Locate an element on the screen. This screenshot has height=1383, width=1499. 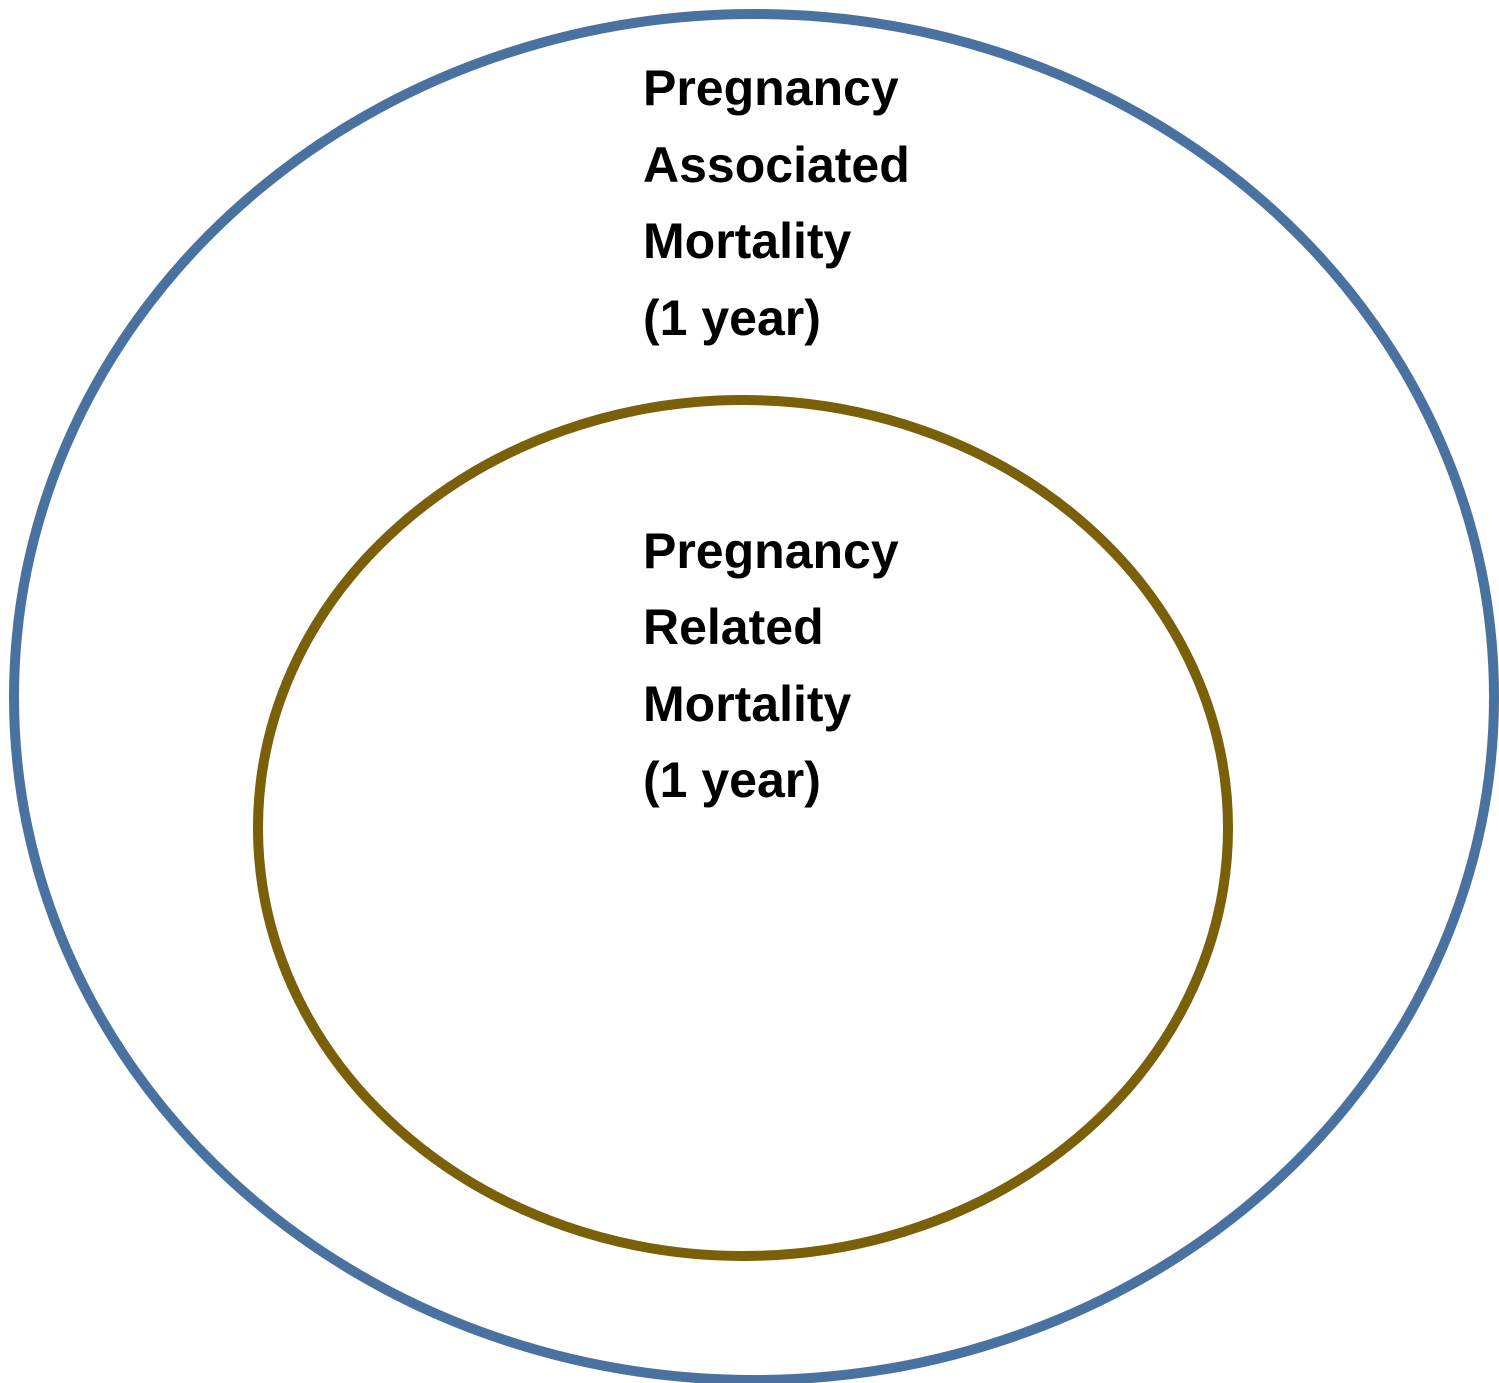
label-line: Related is located at coordinates (733, 627).